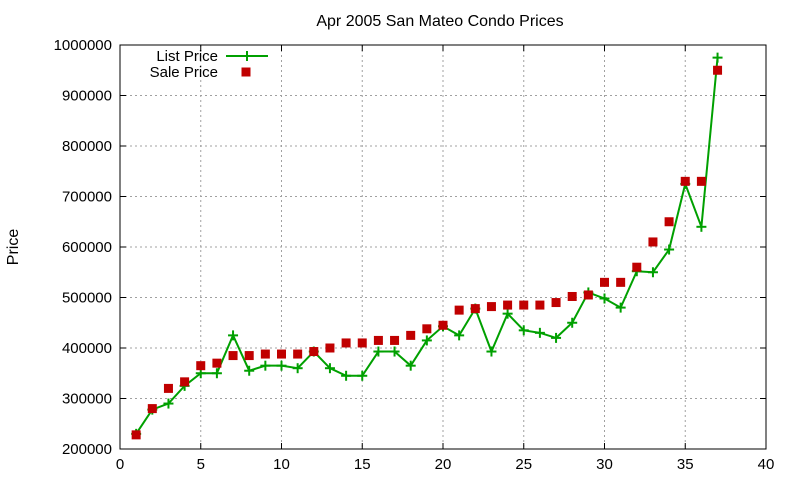 The height and width of the screenshot is (480, 800). I want to click on y-tick-label: 800000, so click(87, 146).